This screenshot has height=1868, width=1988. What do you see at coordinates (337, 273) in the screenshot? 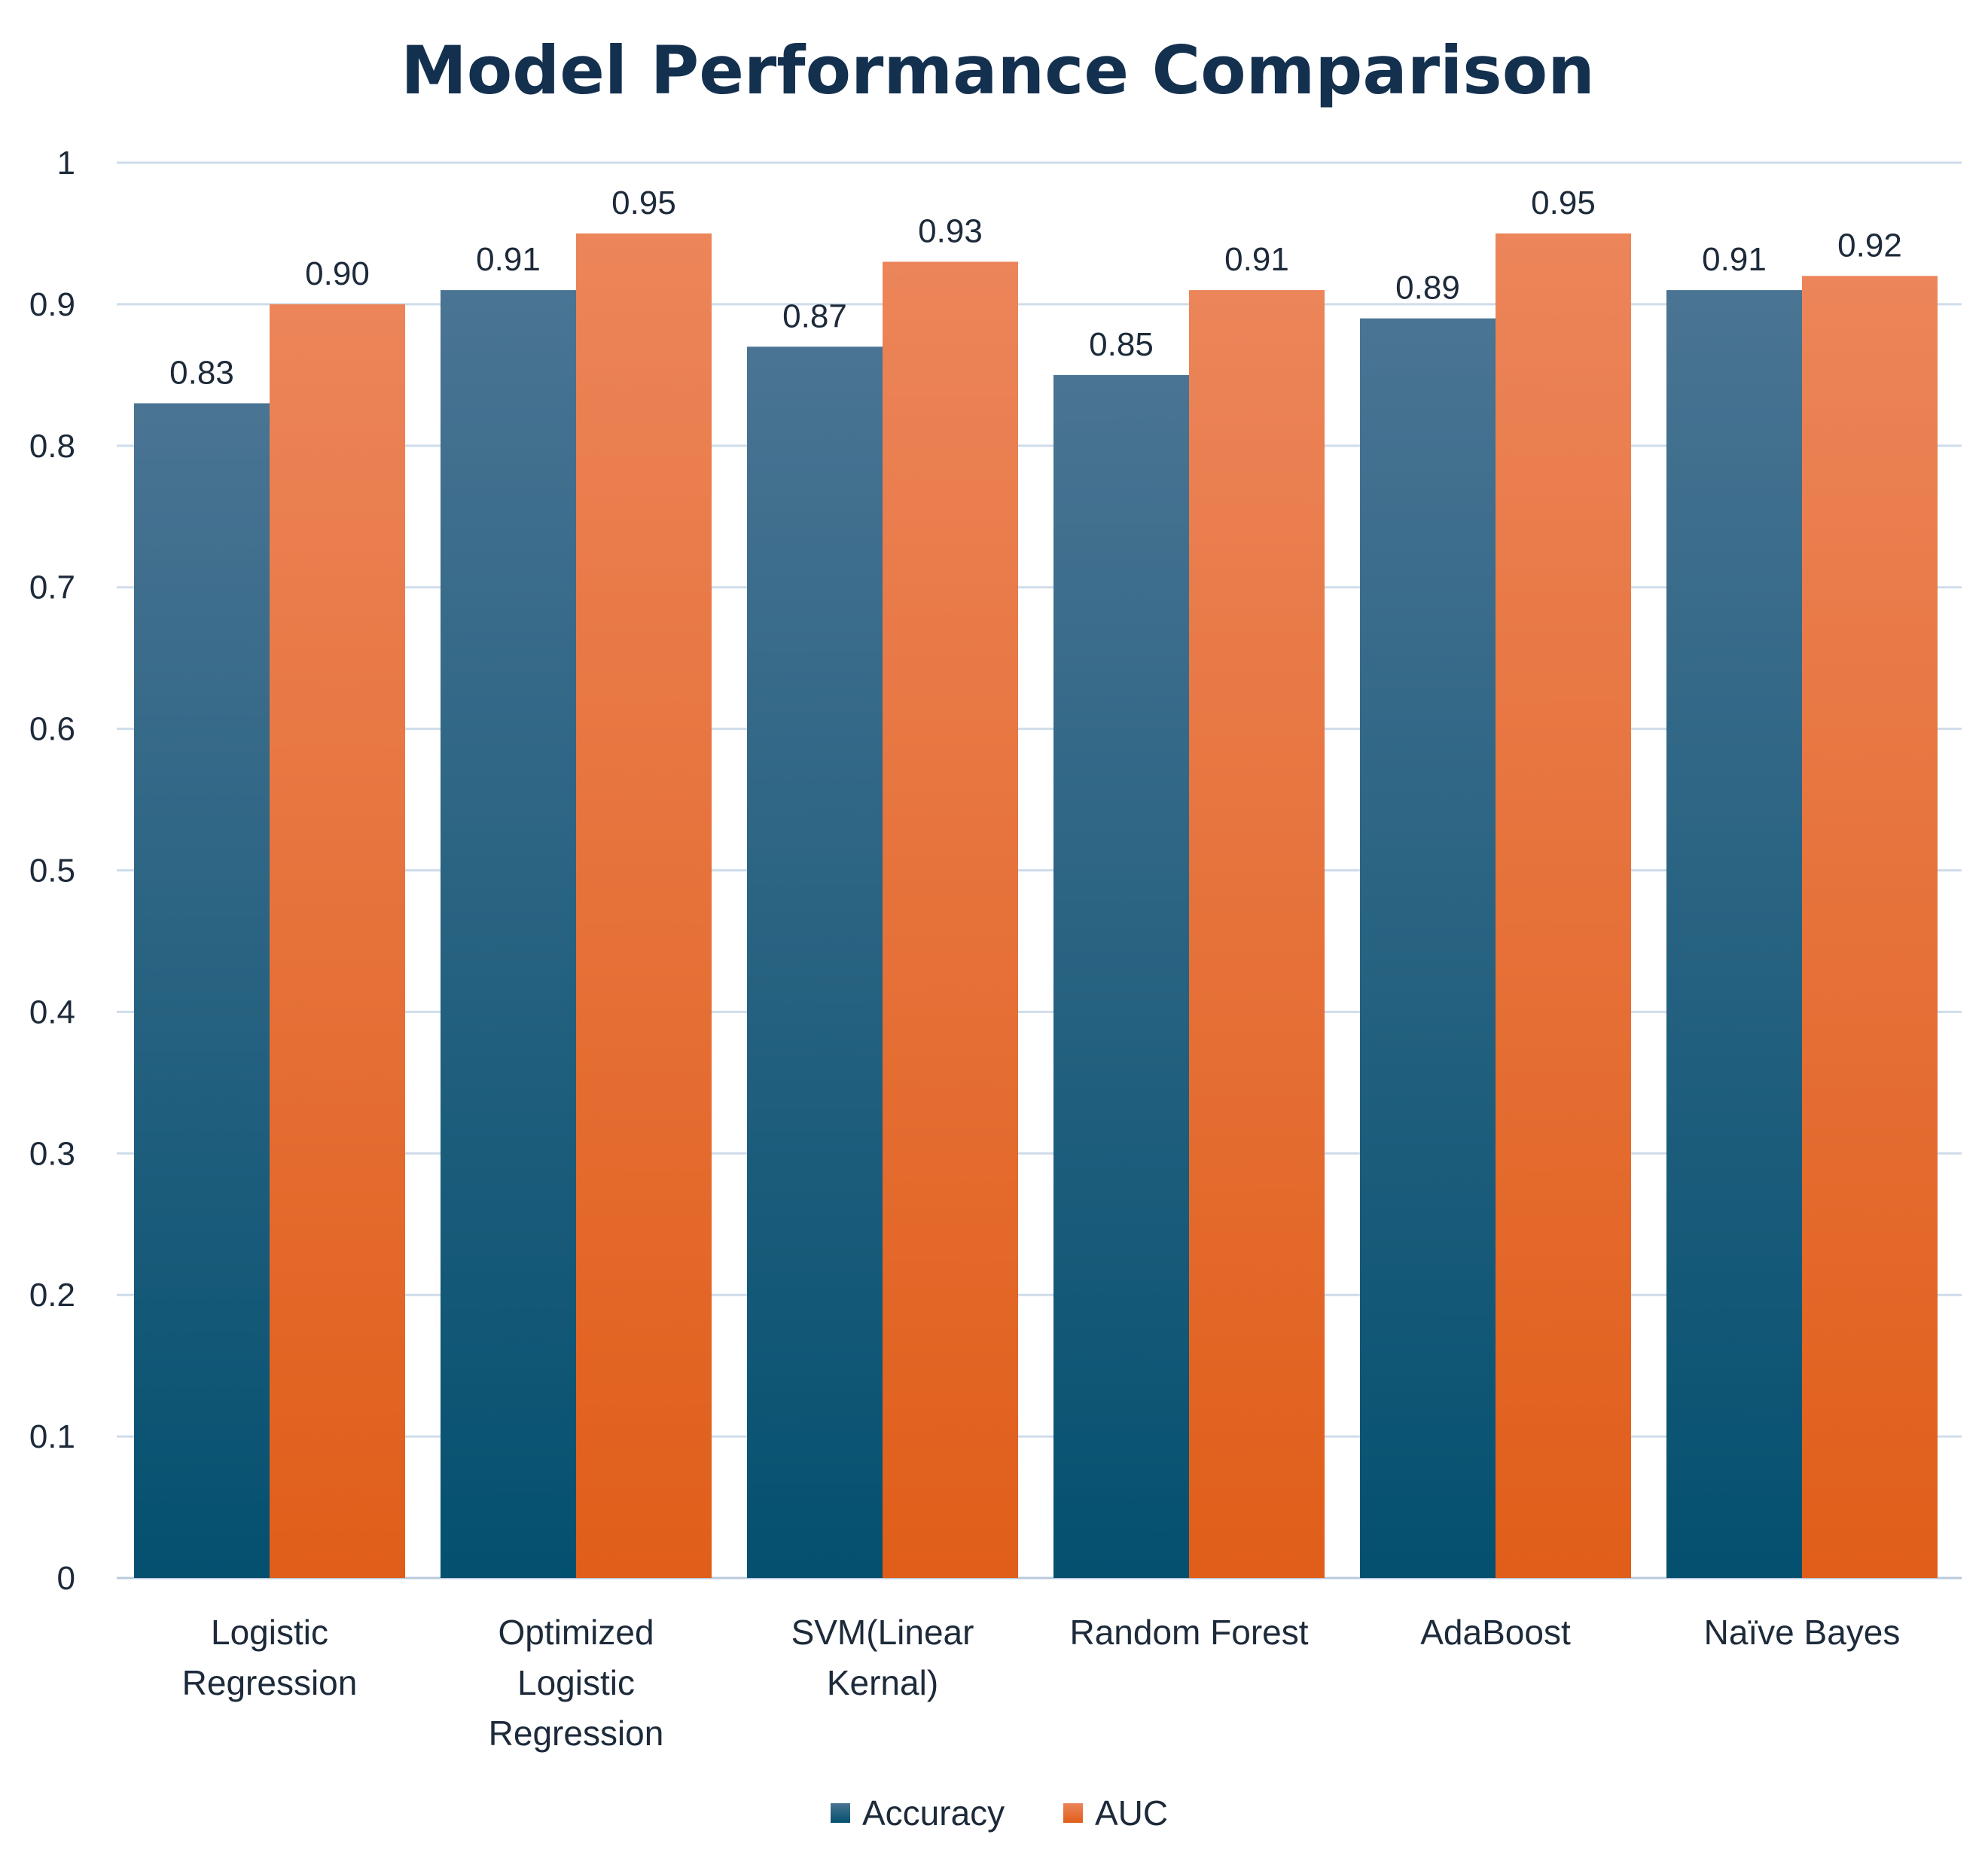
I see `data-label: 0.90` at bounding box center [337, 273].